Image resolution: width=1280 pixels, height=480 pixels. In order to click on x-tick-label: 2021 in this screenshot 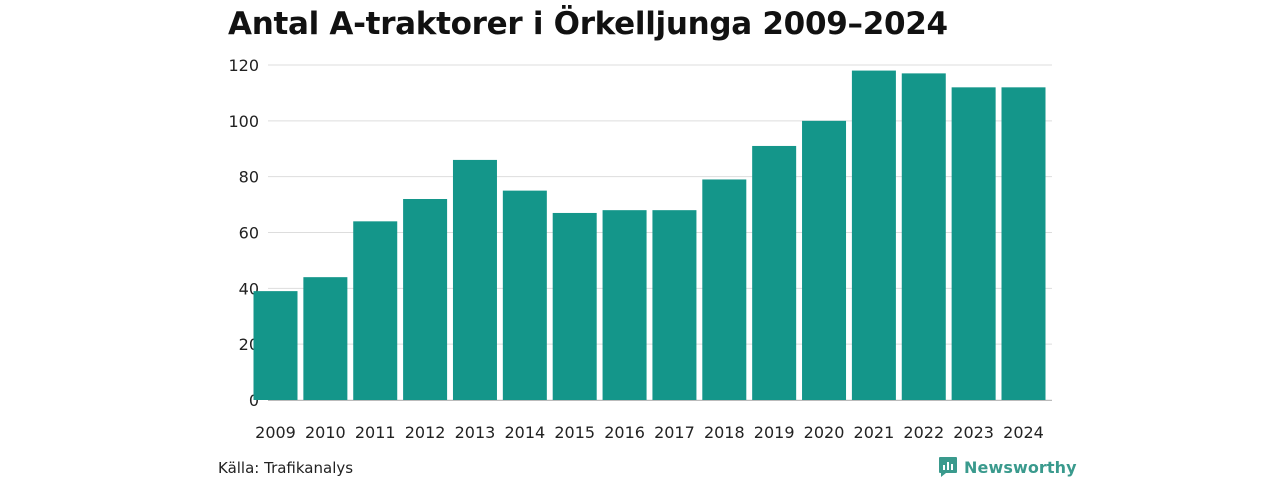, I will do `click(874, 432)`.